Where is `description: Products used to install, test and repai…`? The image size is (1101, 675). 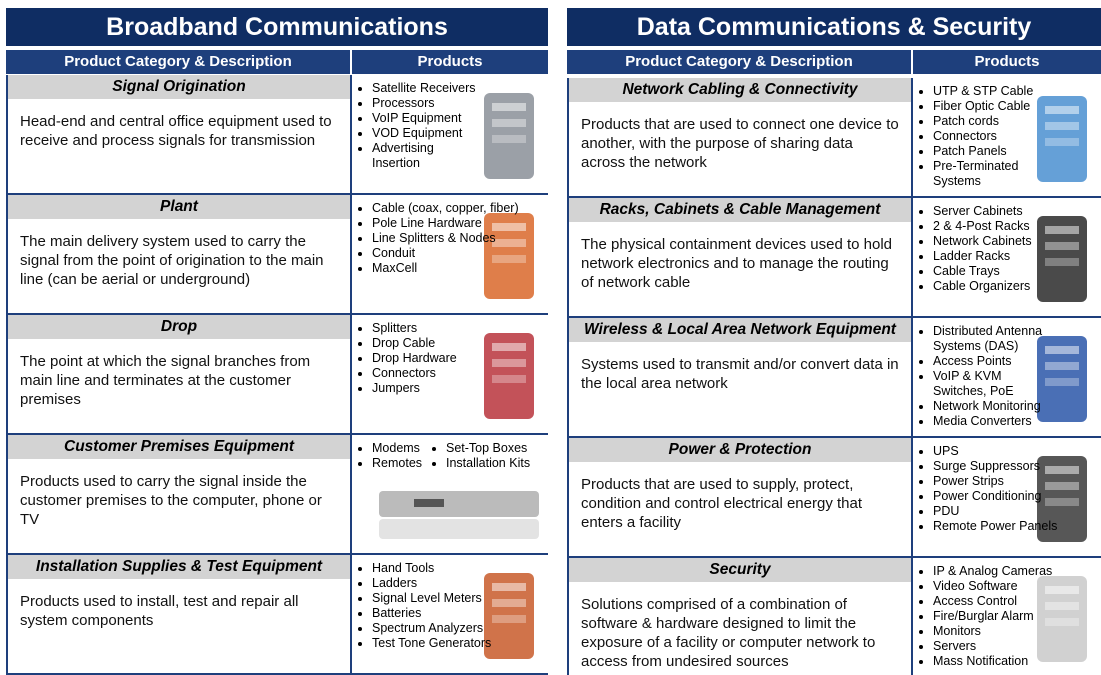 description: Products used to install, test and repai… is located at coordinates (159, 611).